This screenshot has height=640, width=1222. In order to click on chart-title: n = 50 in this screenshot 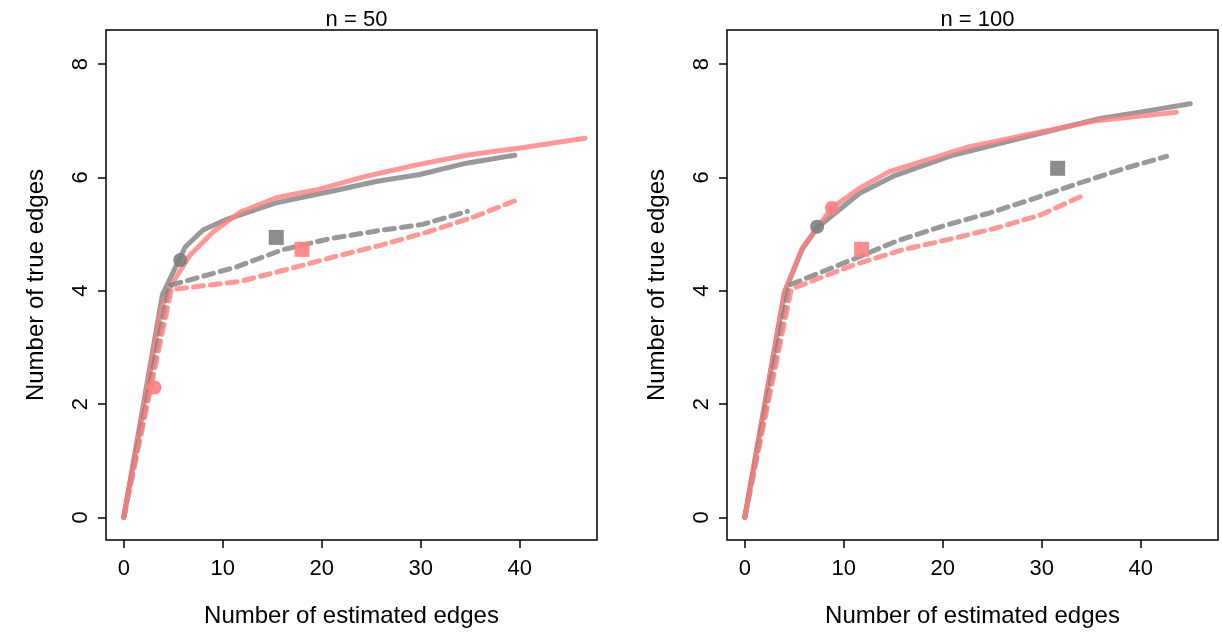, I will do `click(356, 18)`.